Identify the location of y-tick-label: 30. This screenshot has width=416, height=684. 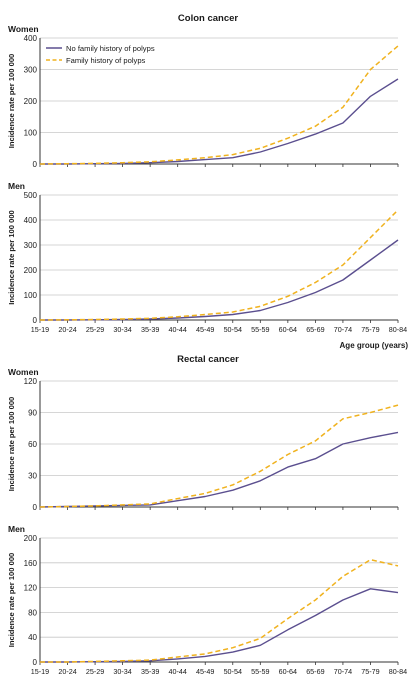
(32, 476).